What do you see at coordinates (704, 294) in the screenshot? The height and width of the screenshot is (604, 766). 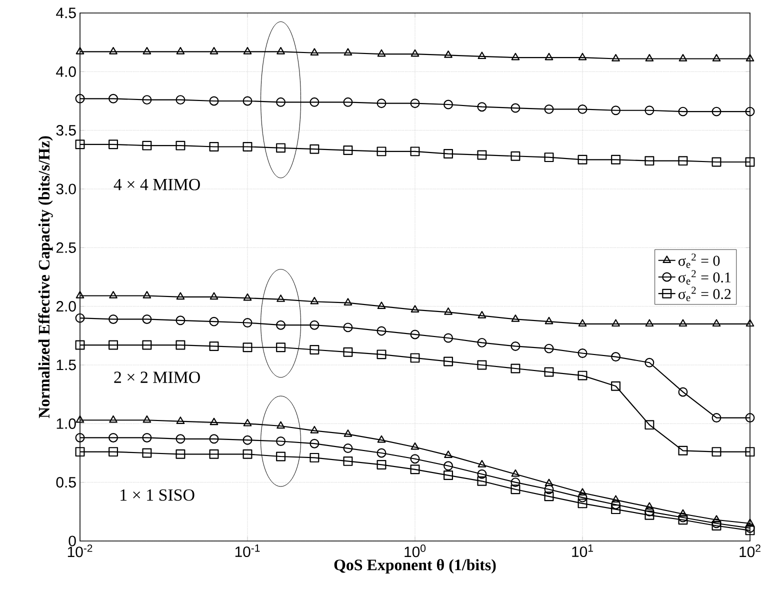 I see `legend-label: σ$_{e}$$^{2}$ = 0.2` at bounding box center [704, 294].